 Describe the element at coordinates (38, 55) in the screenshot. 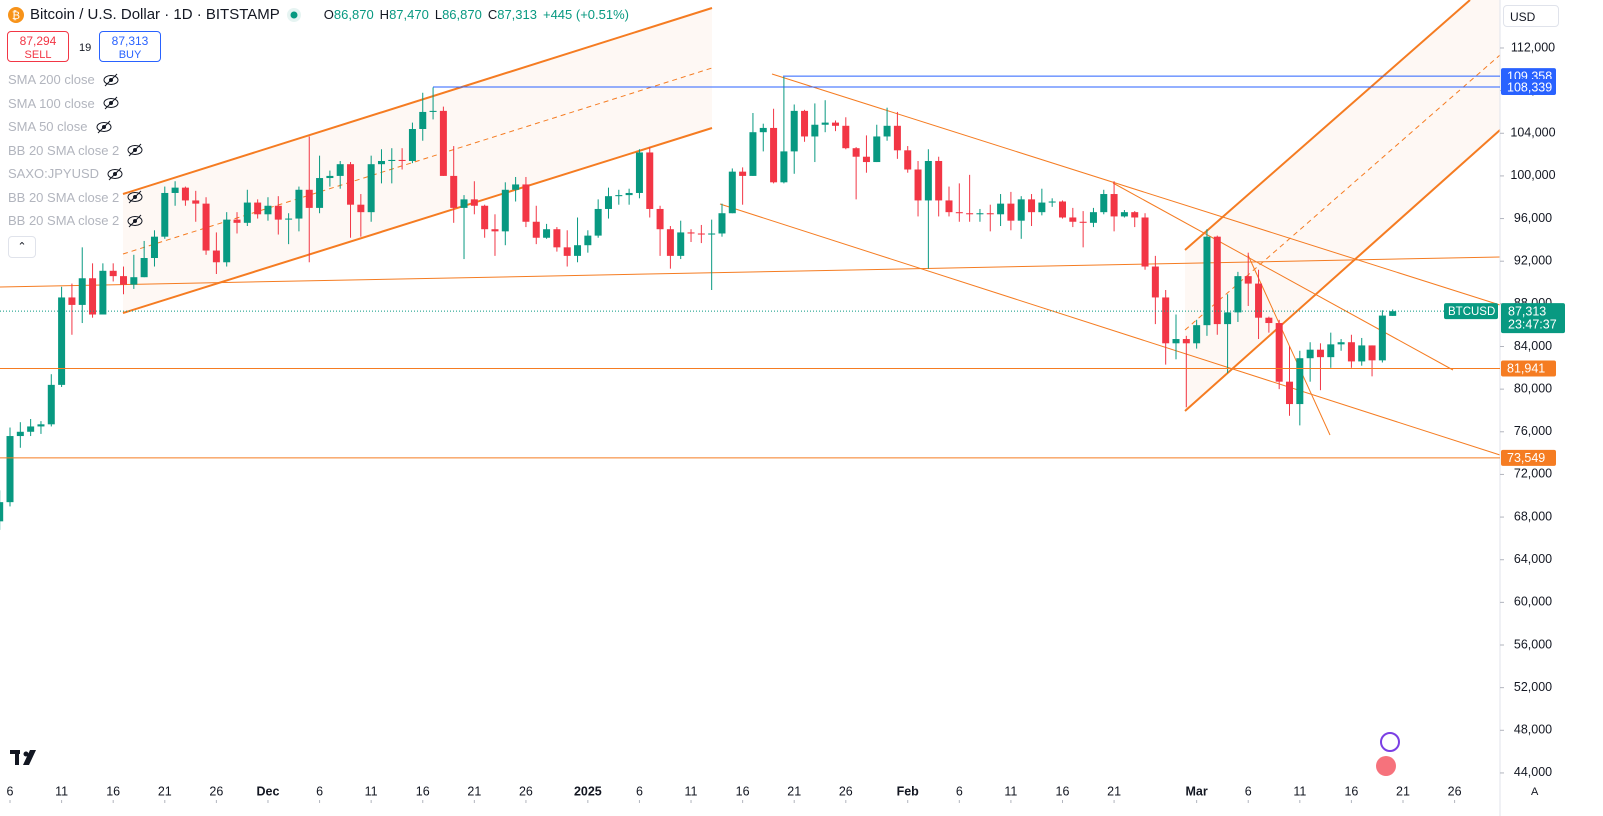

I see `sell-label: SELL` at that location.